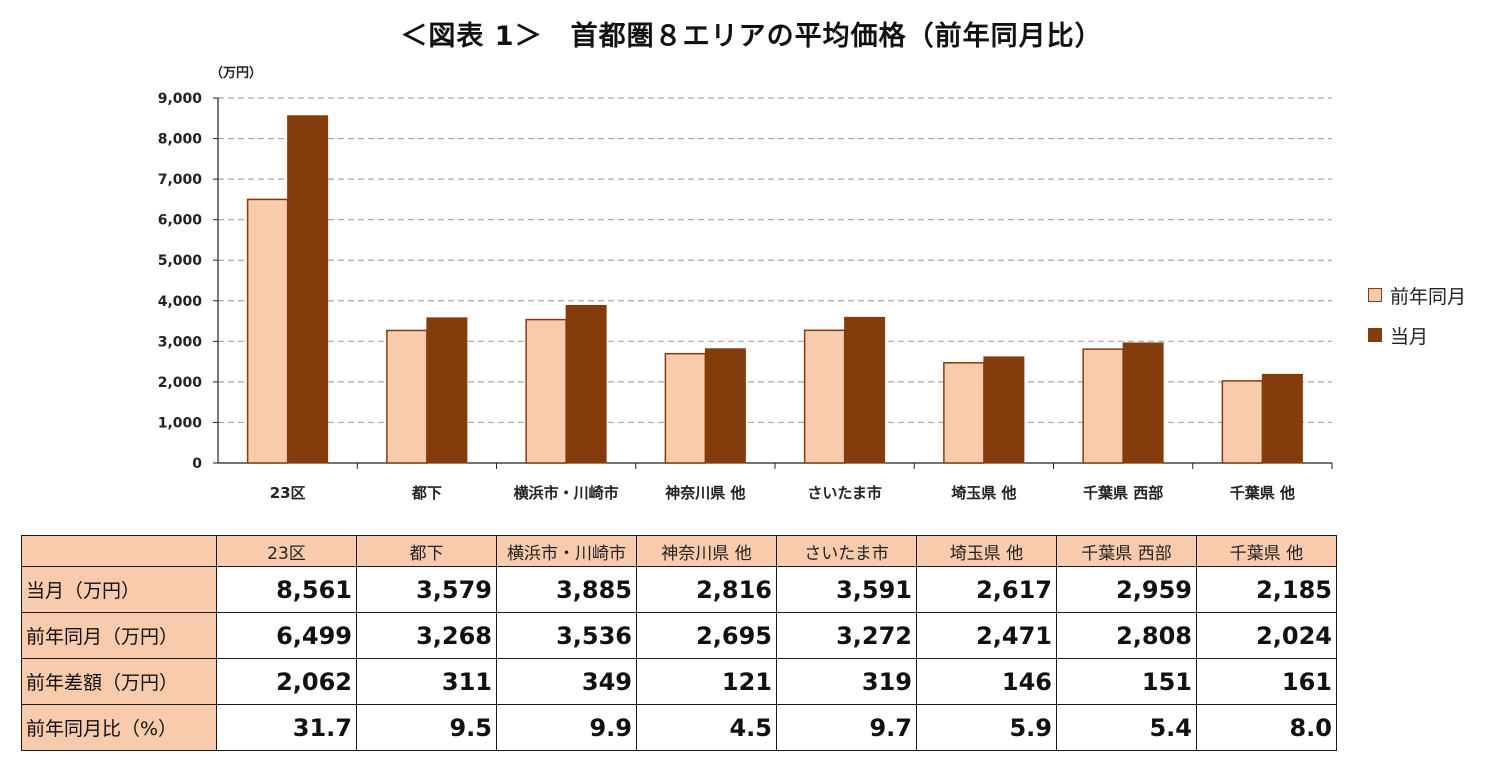 This screenshot has height=765, width=1503. Describe the element at coordinates (288, 493) in the screenshot. I see `x-tick-label: 23区` at that location.